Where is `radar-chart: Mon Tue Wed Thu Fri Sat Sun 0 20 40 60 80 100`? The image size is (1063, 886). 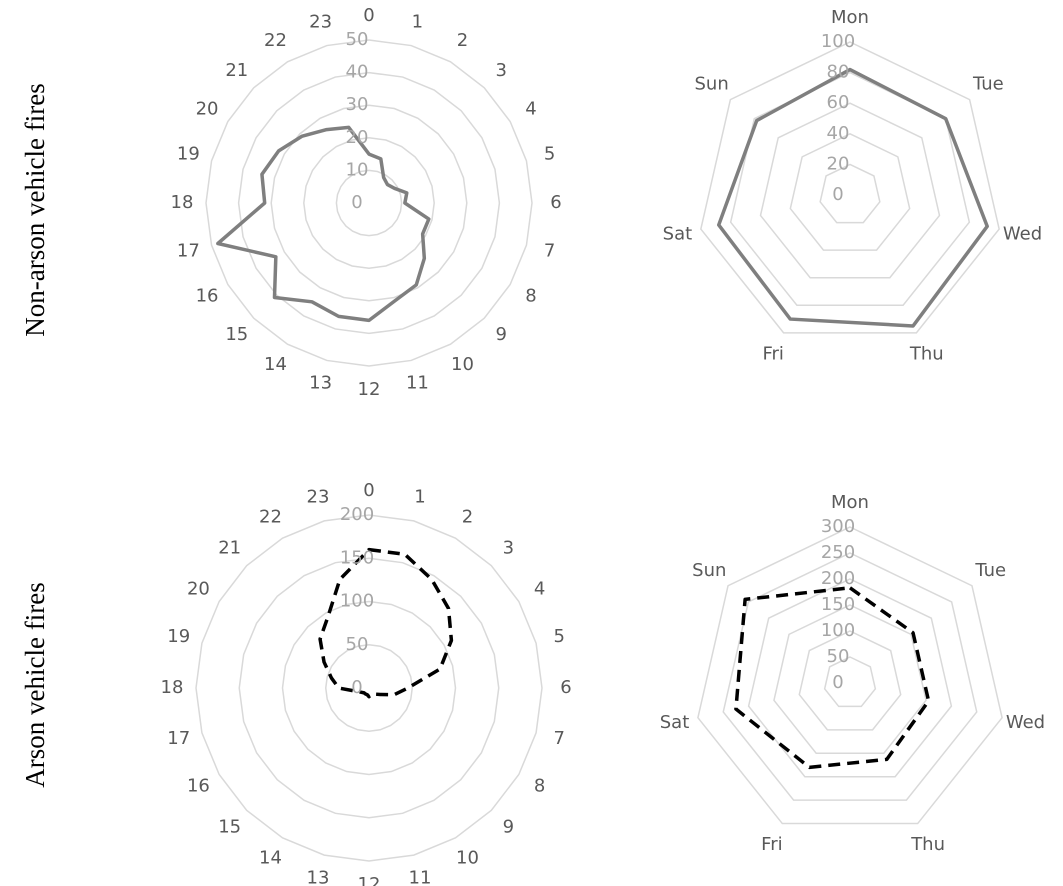
radar-chart: Mon Tue Wed Thu Fri Sat Sun 0 20 40 60 80 100 is located at coordinates (853, 185).